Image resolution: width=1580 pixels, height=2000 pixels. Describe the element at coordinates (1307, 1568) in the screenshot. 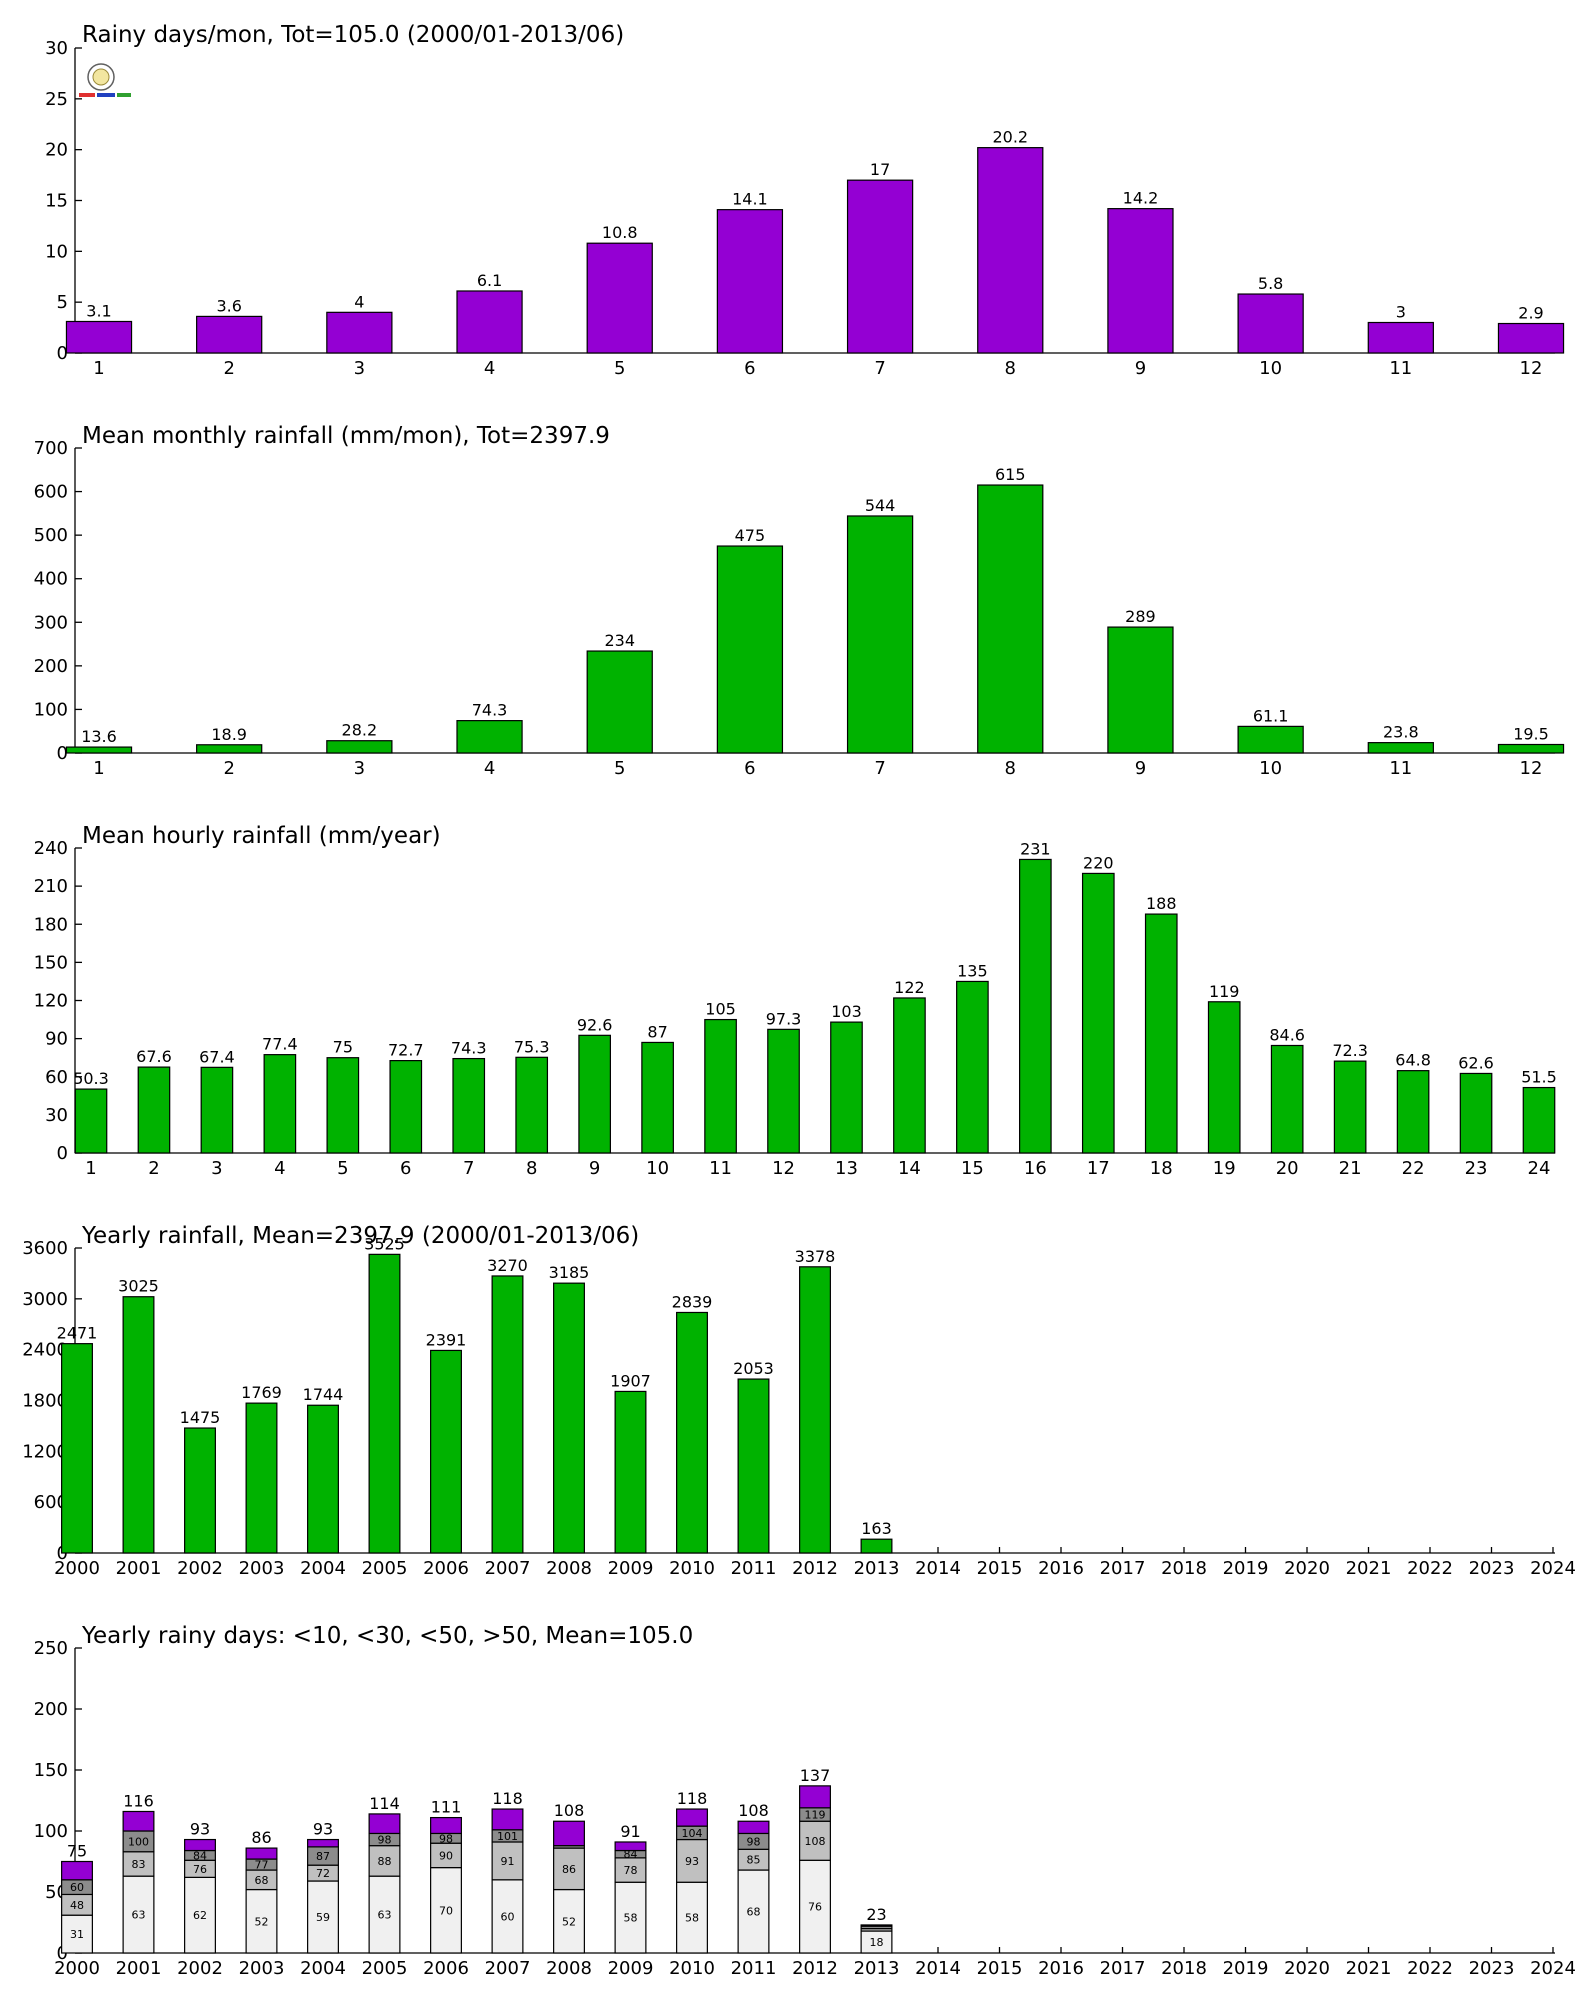

I see `x-tick-label: 2020` at that location.